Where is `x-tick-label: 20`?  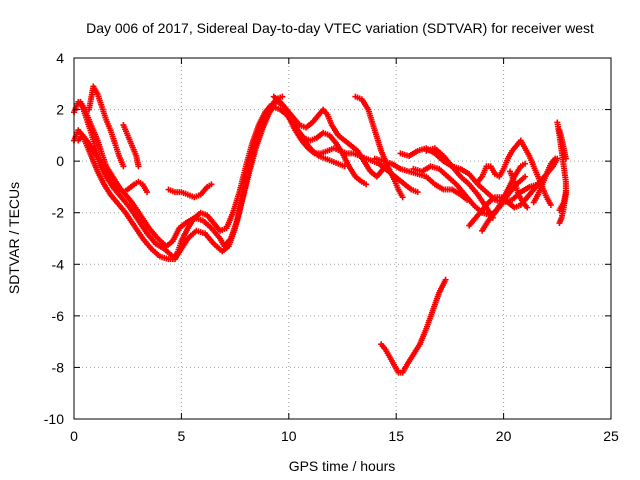 x-tick-label: 20 is located at coordinates (504, 436).